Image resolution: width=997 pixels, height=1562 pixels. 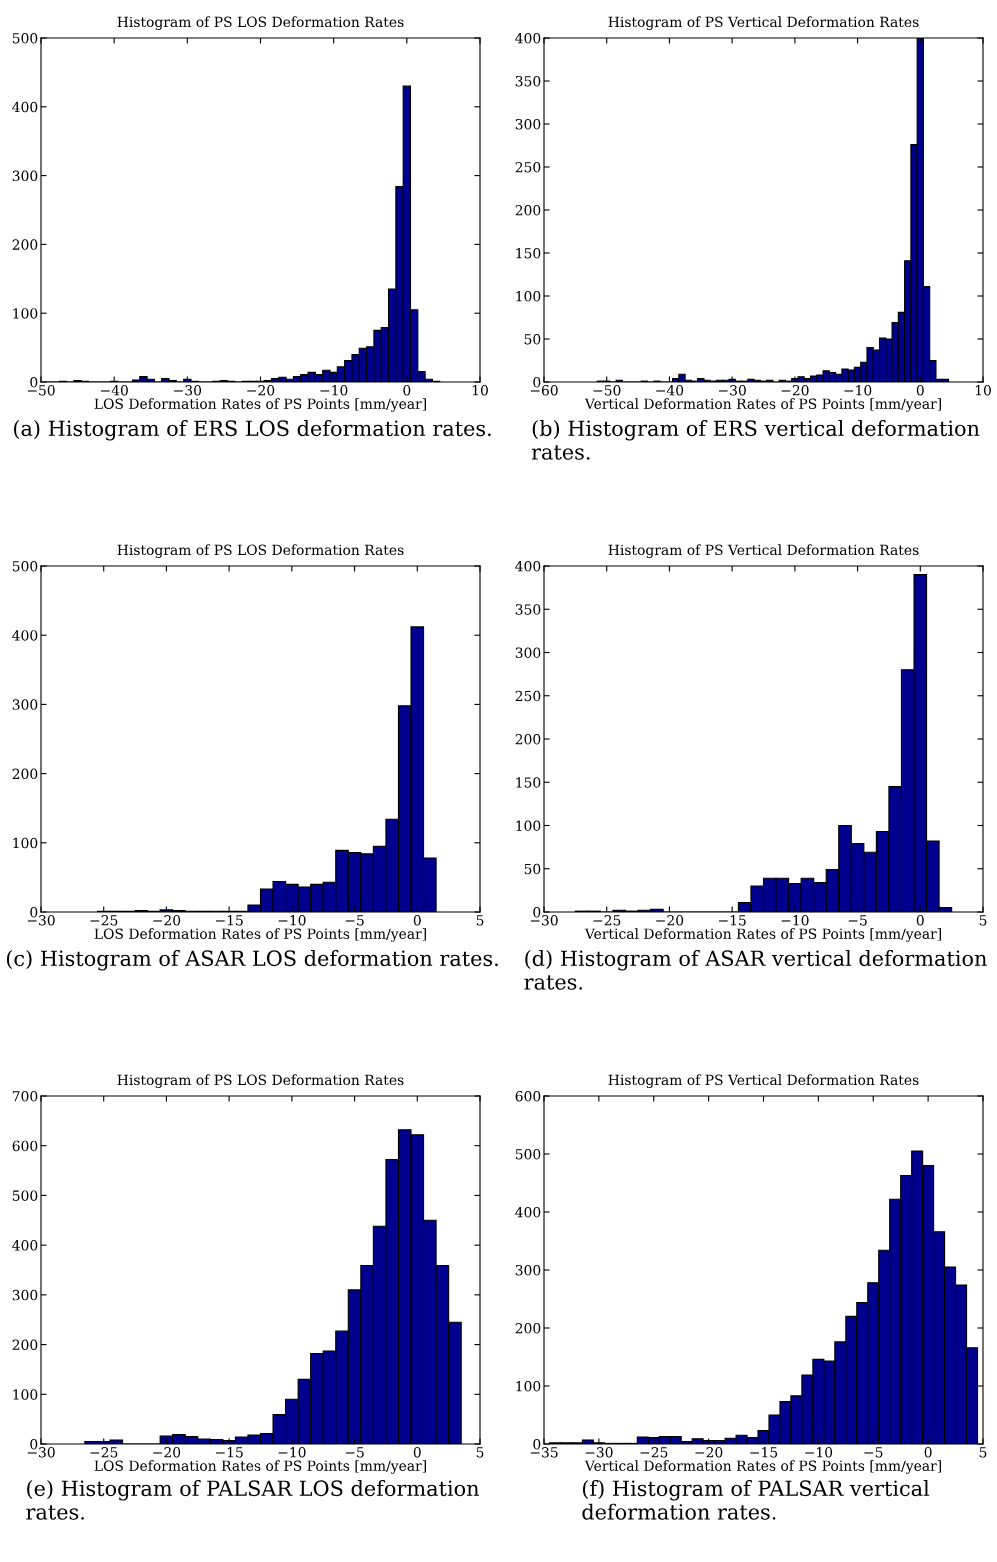 I want to click on text: (e) Histogram of PALSAR LOS deformation rates., so click(x=252, y=1500).